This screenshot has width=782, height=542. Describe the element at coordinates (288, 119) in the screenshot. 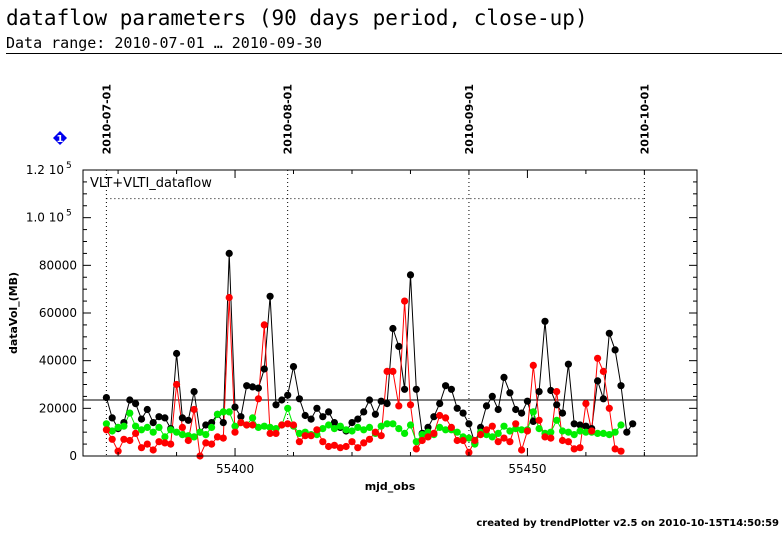

I see `date-marker-label: 2010-08-01` at that location.